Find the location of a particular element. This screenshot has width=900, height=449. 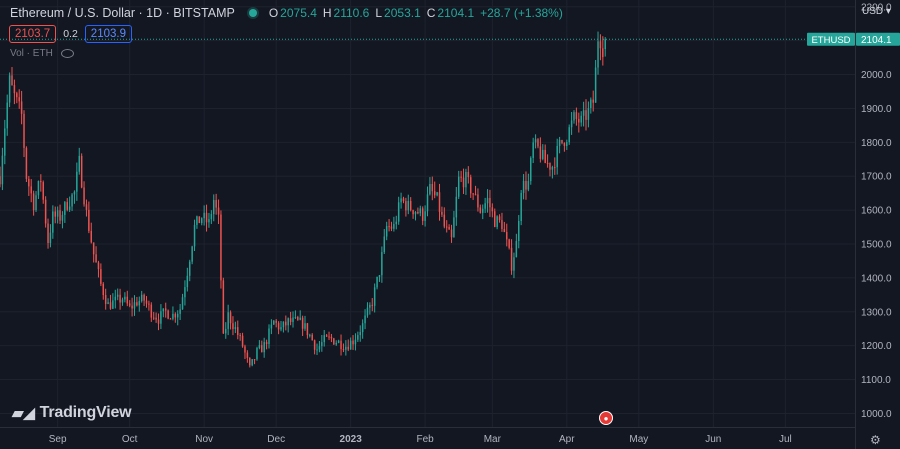

x-tick-label: Nov is located at coordinates (204, 439).